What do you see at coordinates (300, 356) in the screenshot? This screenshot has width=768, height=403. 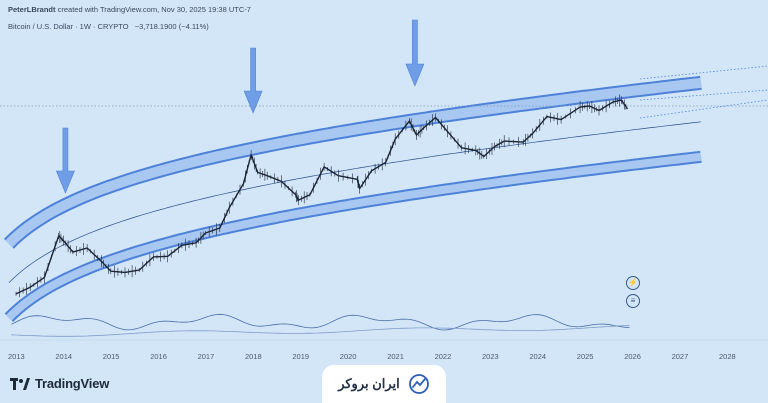 I see `x-tick-label: 2019` at bounding box center [300, 356].